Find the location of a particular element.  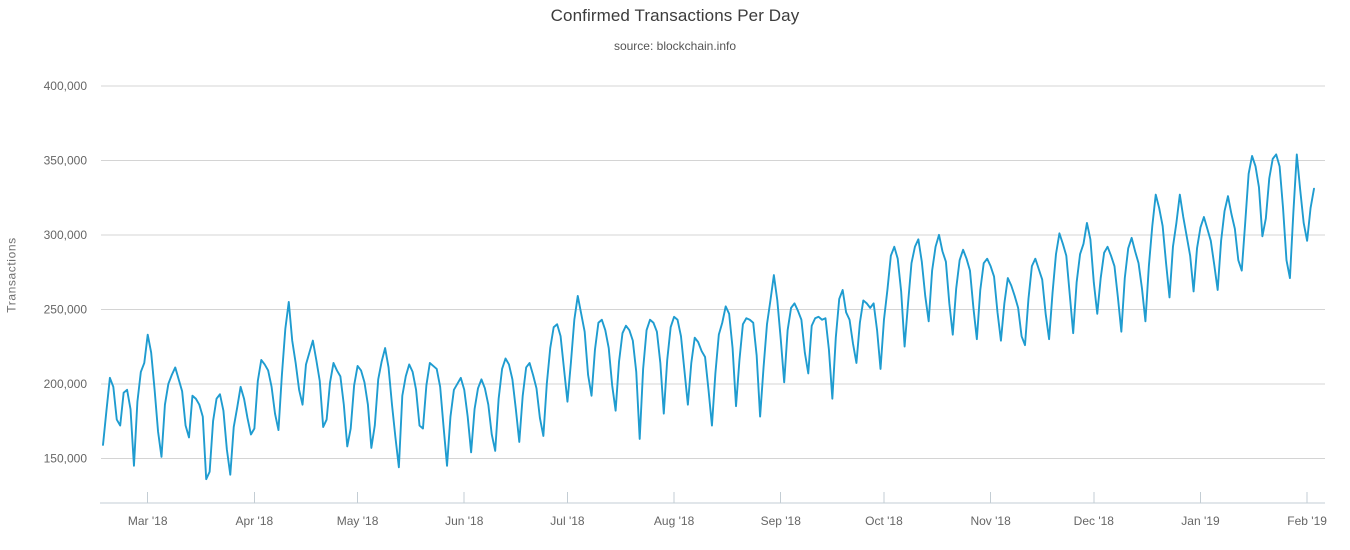

y-axis-tick-label: 250,000 is located at coordinates (66, 310).